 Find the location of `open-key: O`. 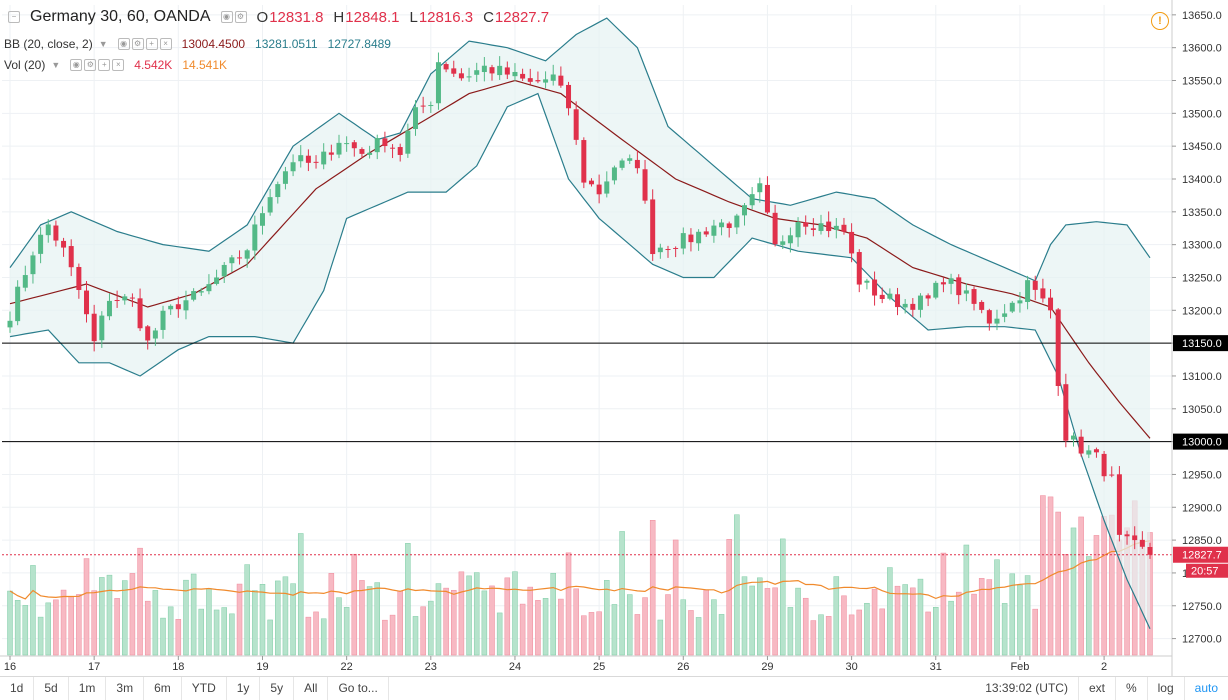

open-key: O is located at coordinates (262, 17).